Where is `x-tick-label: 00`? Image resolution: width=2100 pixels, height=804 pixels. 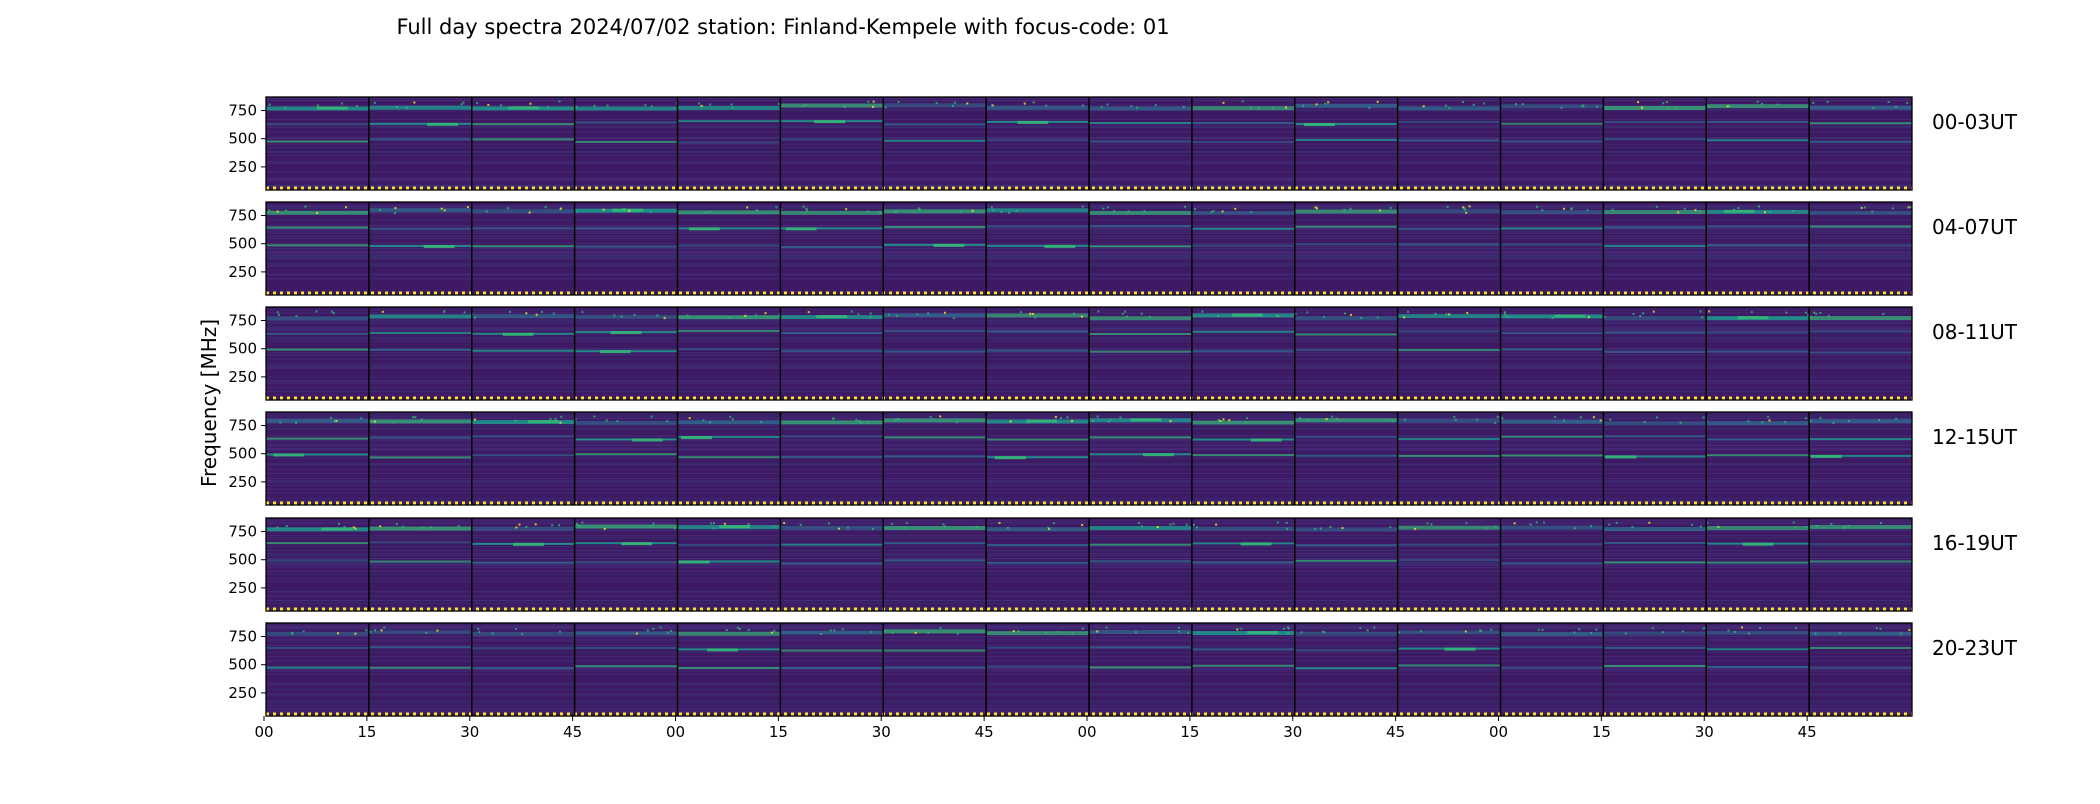 x-tick-label: 00 is located at coordinates (263, 732).